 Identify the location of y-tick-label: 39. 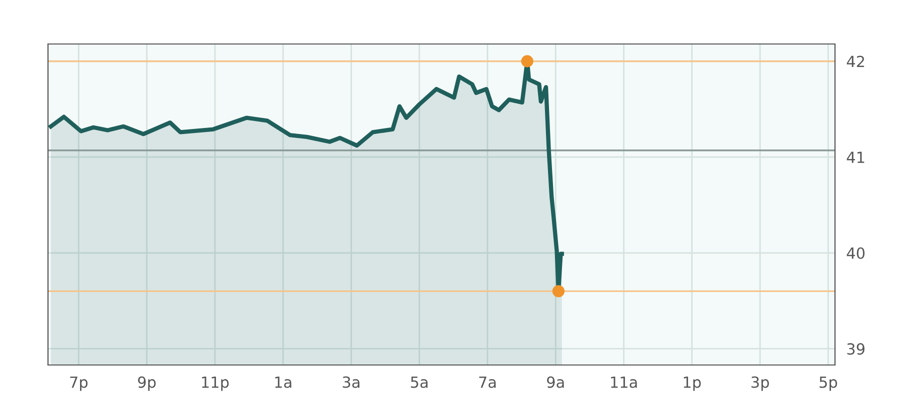
(855, 349).